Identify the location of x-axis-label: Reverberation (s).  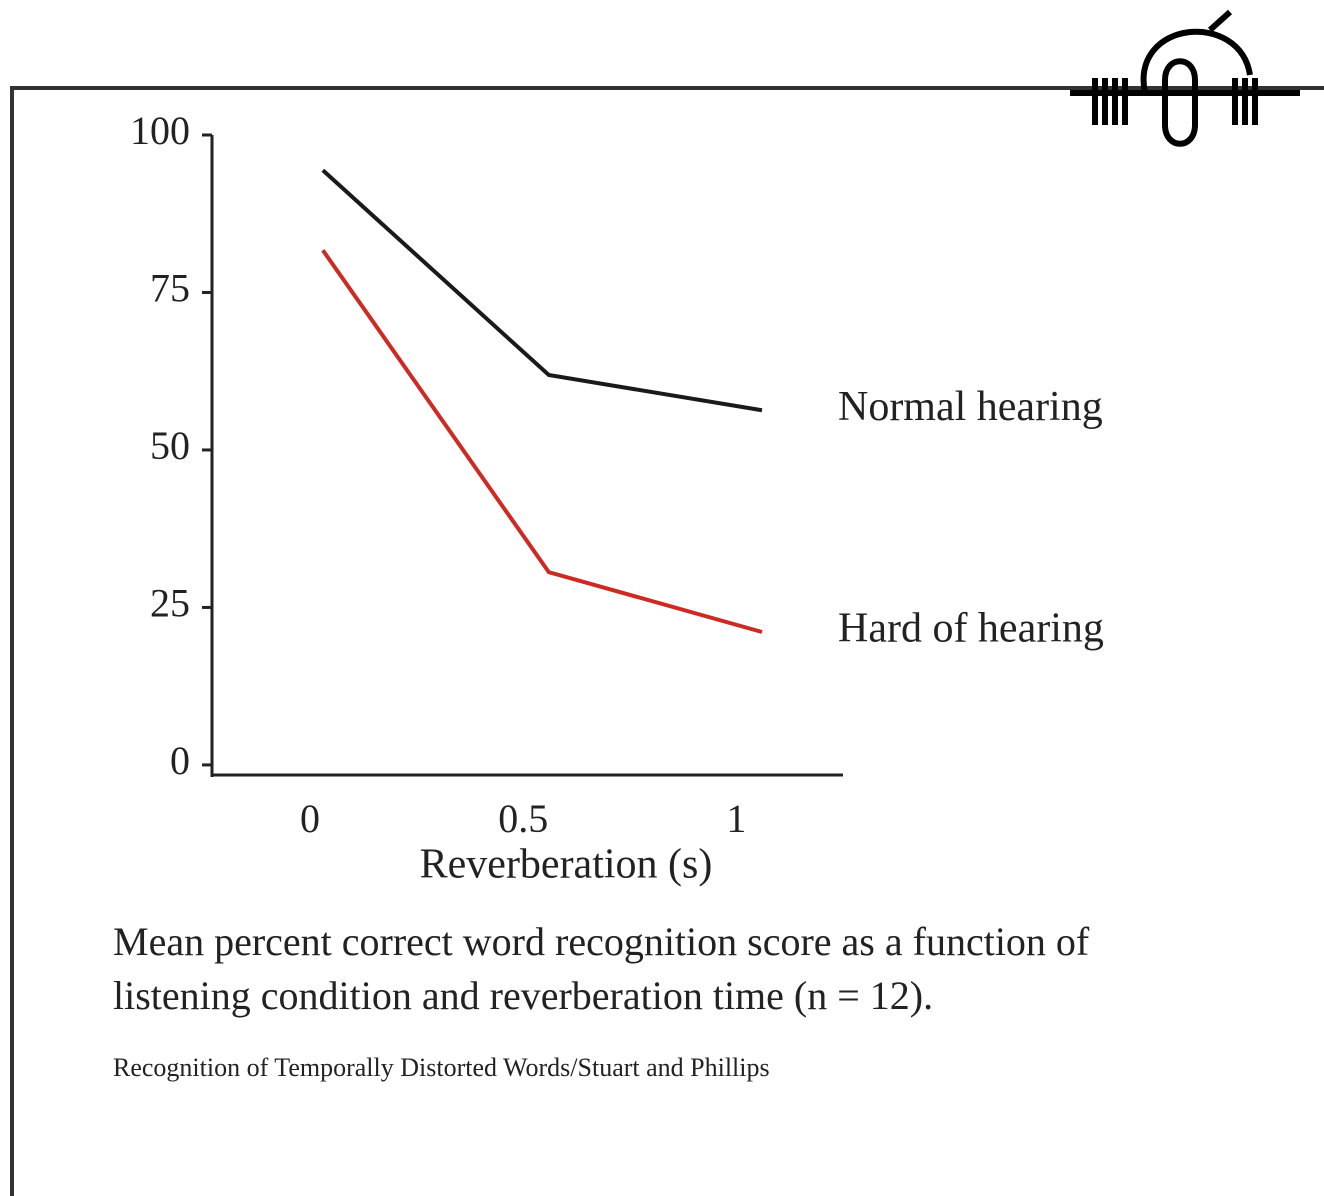
(566, 865).